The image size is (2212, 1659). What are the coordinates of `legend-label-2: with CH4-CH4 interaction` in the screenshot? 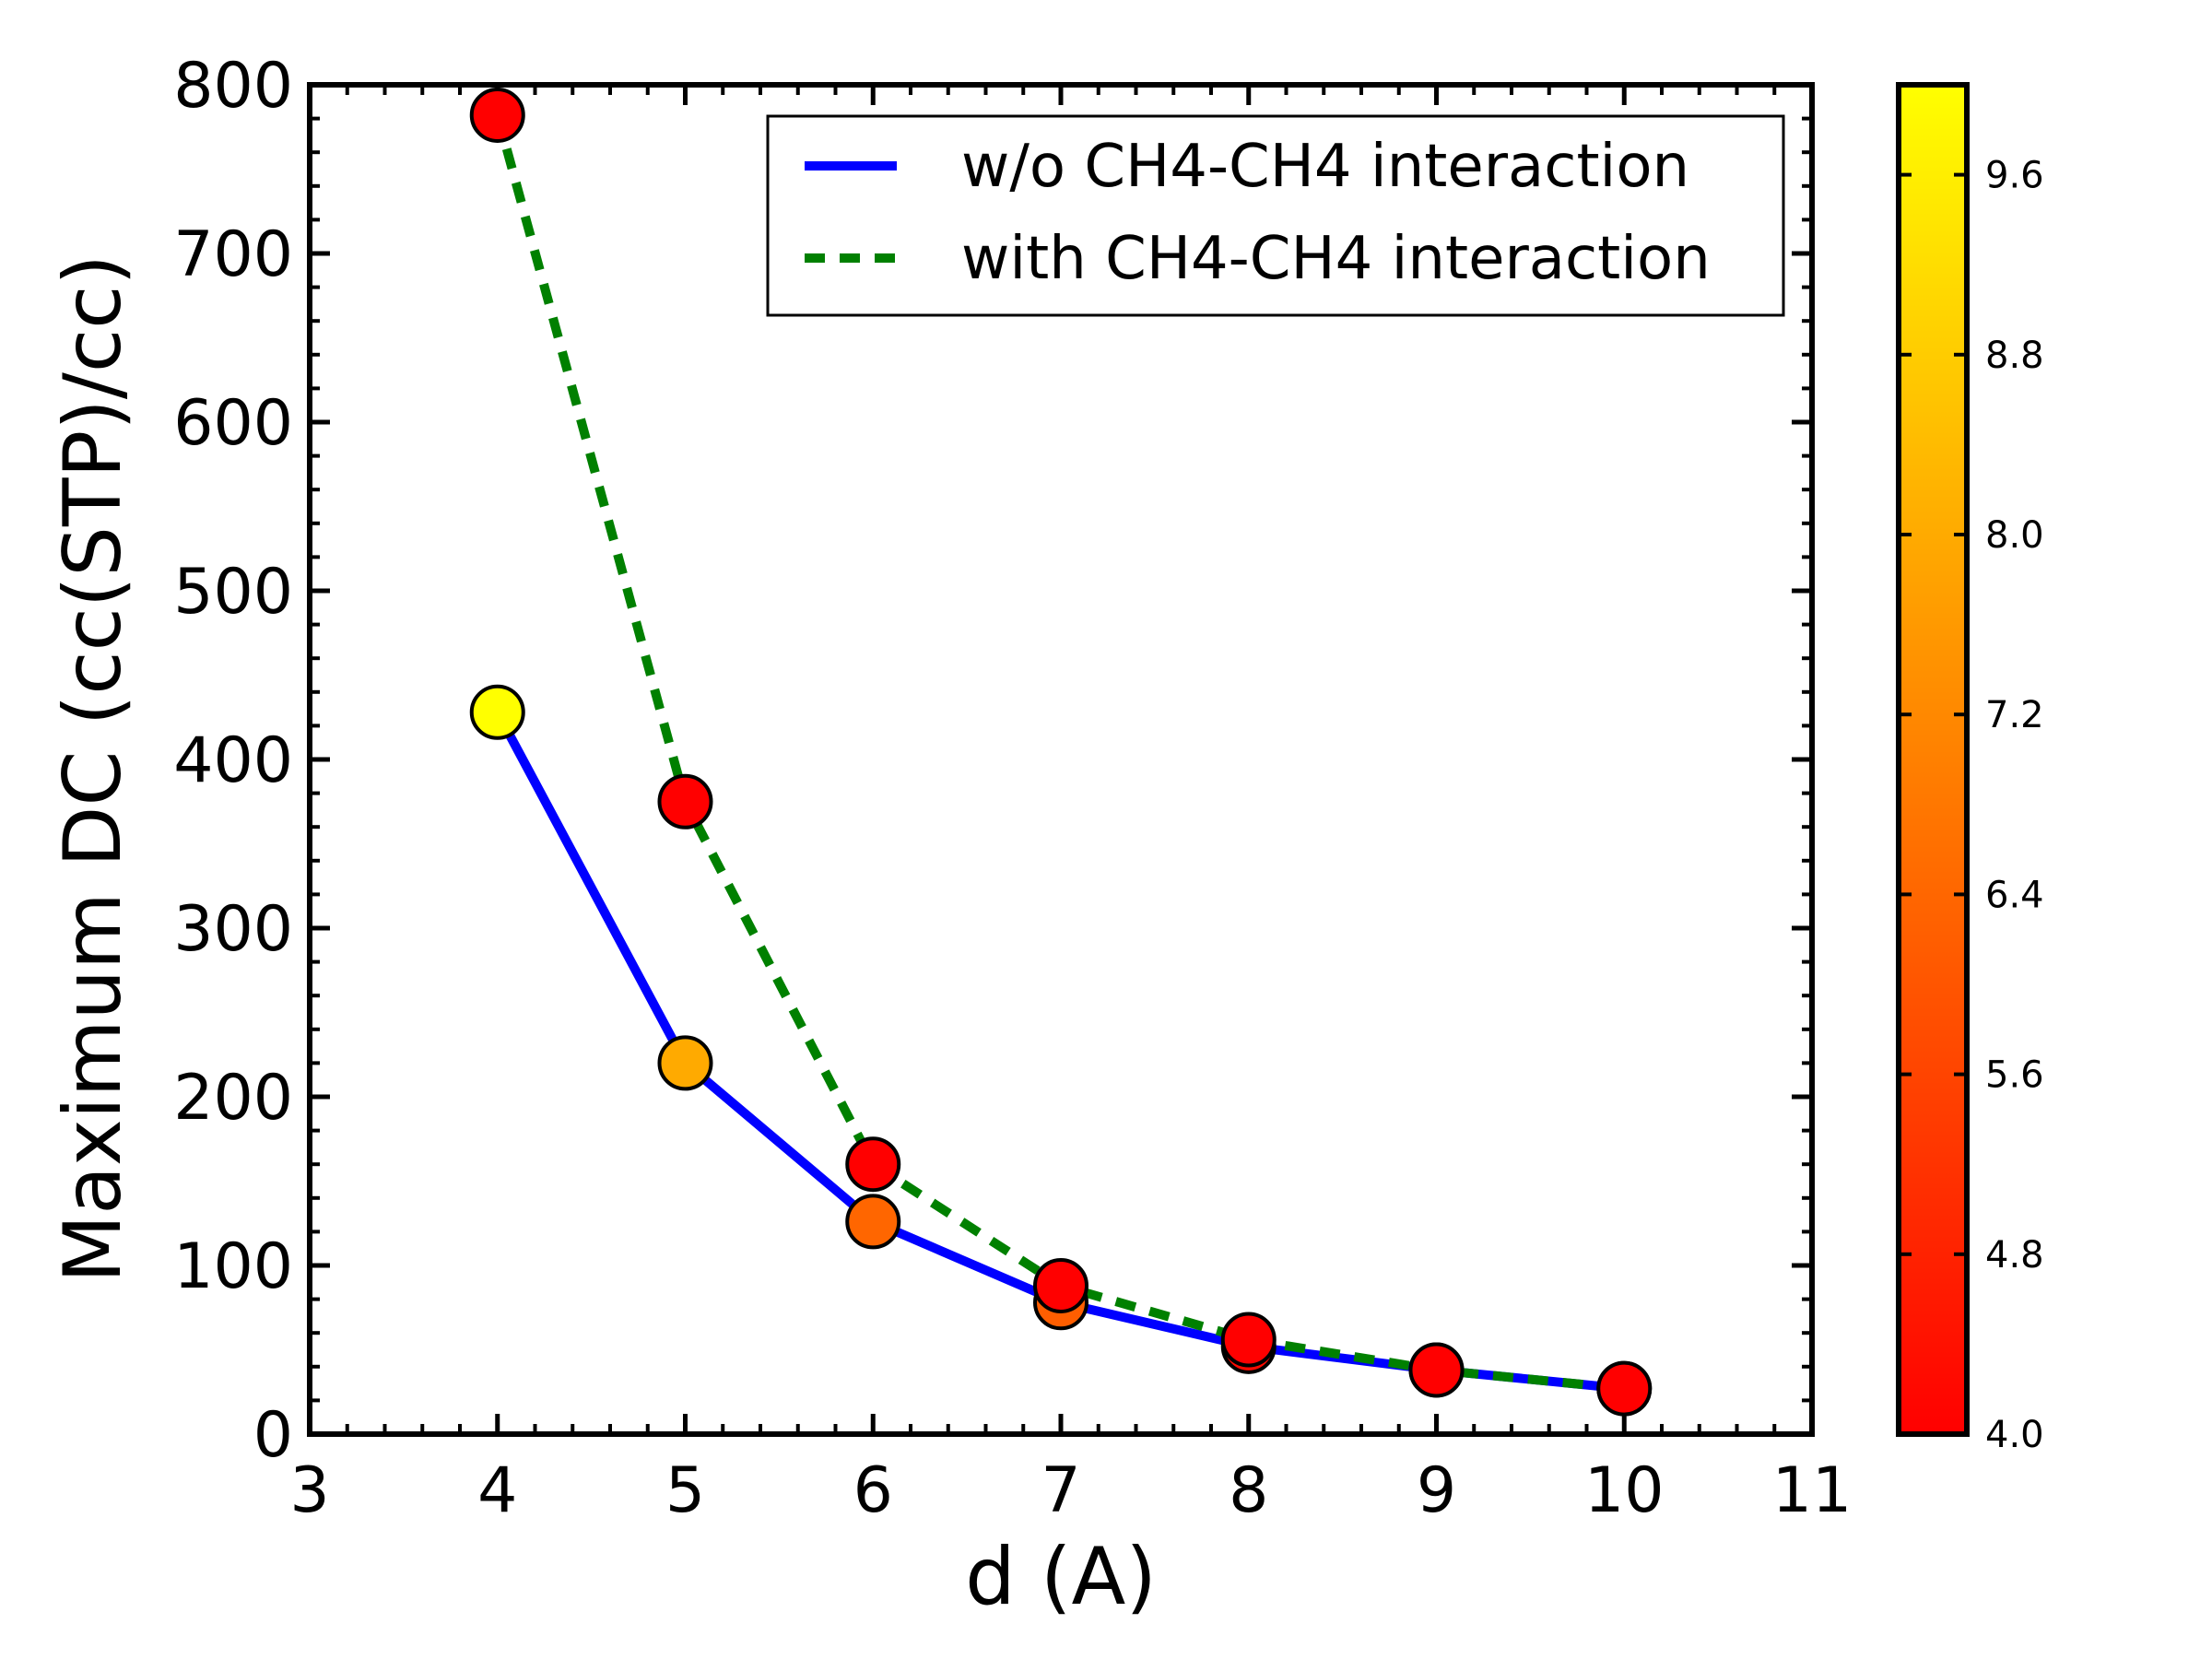 It's located at (1336, 259).